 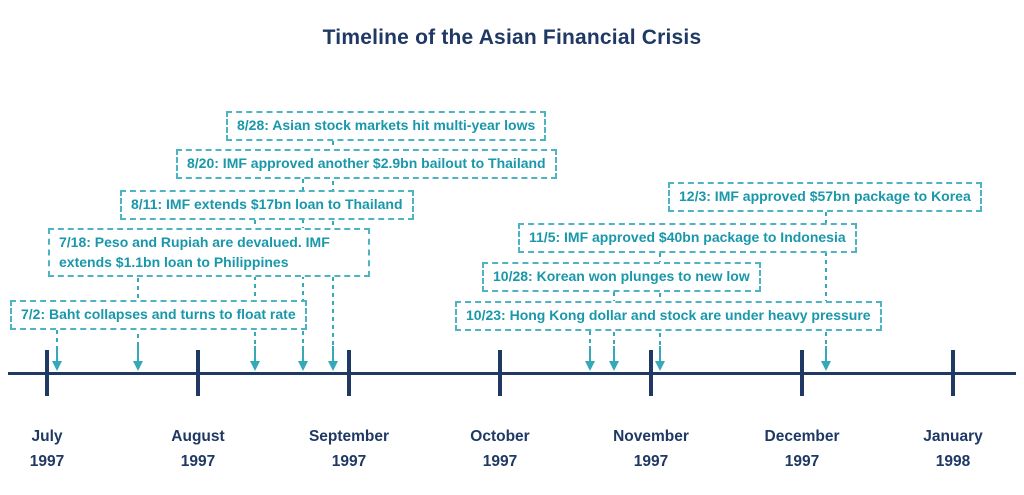 I want to click on month-tick-august, so click(x=198, y=373).